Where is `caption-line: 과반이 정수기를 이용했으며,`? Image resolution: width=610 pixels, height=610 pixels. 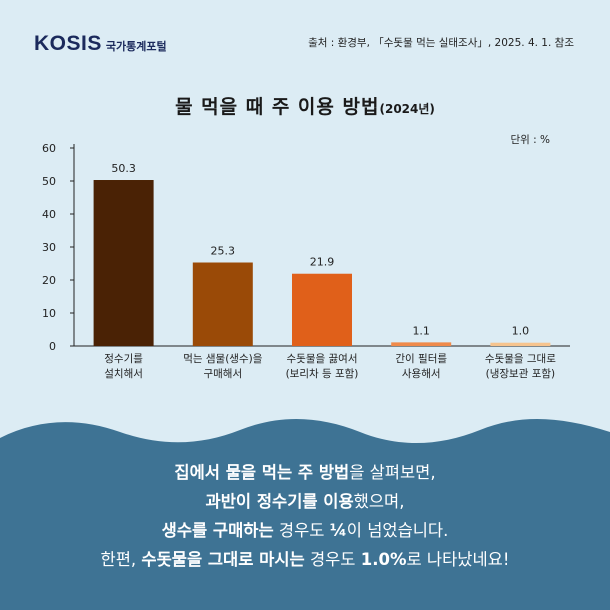
caption-line: 과반이 정수기를 이용했으며, is located at coordinates (305, 501).